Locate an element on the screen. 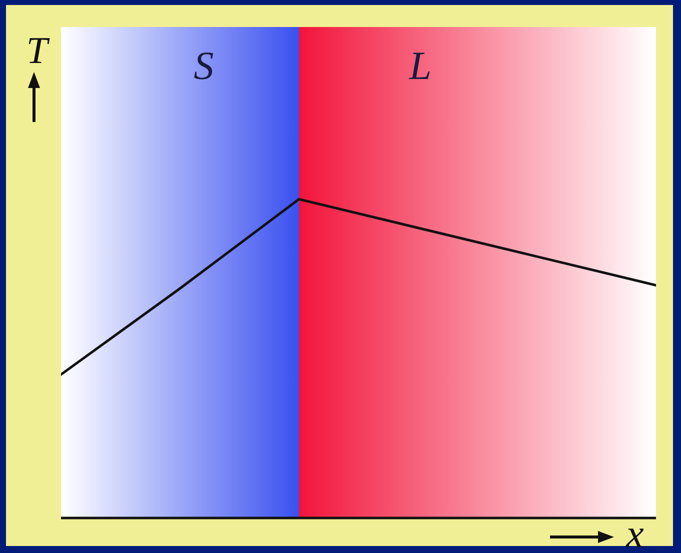 The width and height of the screenshot is (681, 553). text: S is located at coordinates (204, 65).